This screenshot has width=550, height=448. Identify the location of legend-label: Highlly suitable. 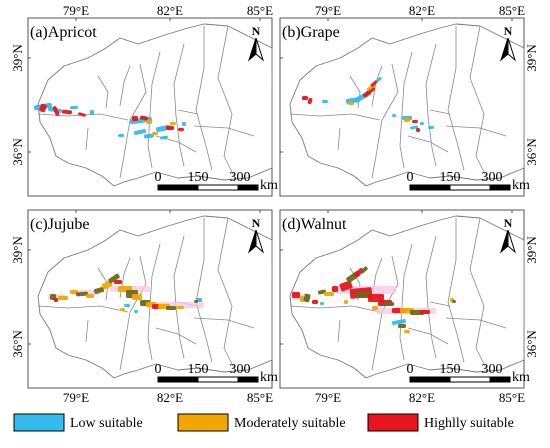
(469, 423).